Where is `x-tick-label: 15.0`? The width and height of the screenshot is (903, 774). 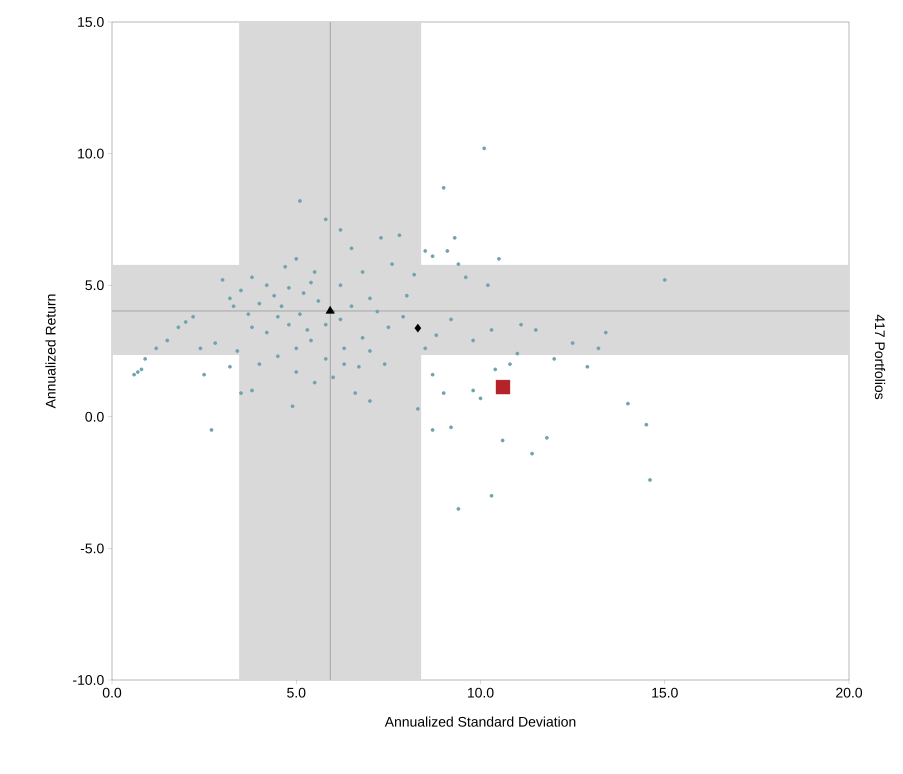 x-tick-label: 15.0 is located at coordinates (665, 693).